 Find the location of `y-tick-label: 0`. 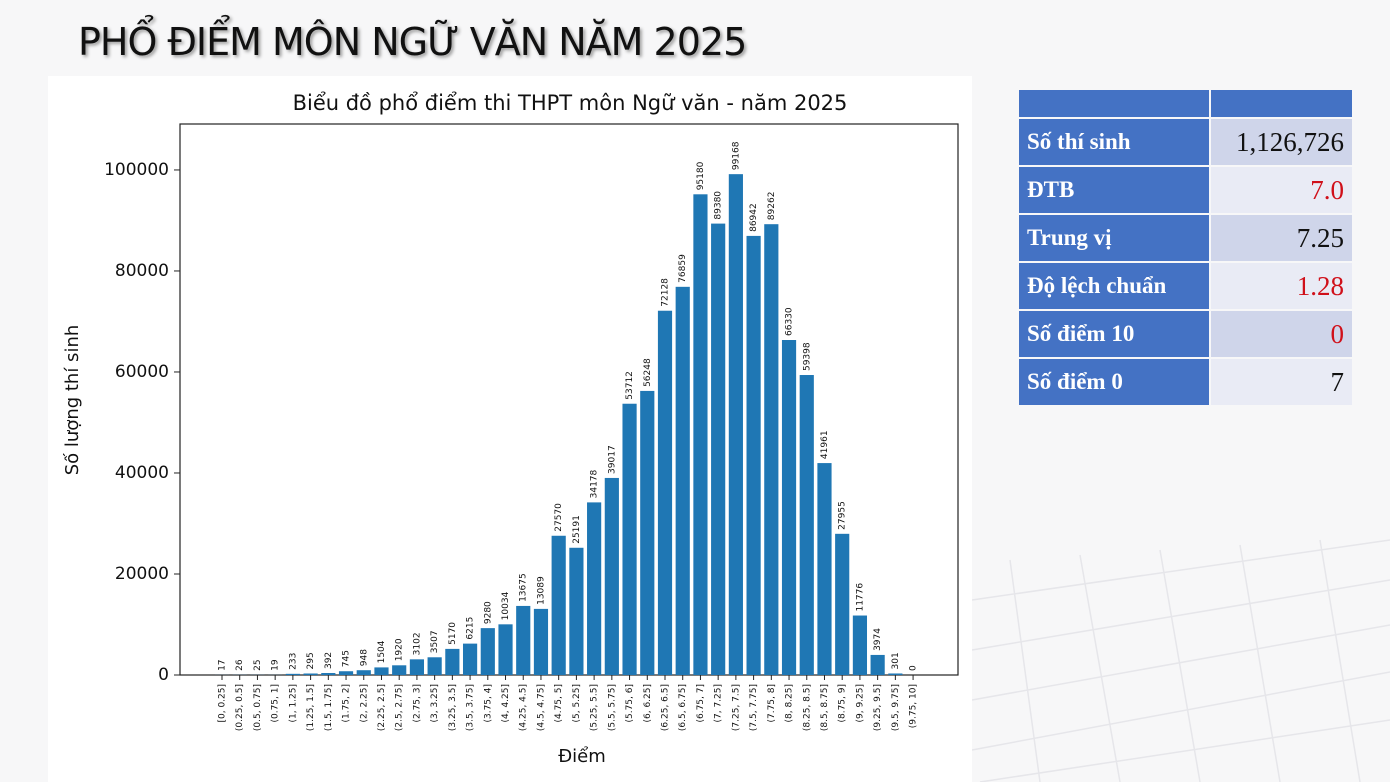

y-tick-label: 0 is located at coordinates (163, 675).